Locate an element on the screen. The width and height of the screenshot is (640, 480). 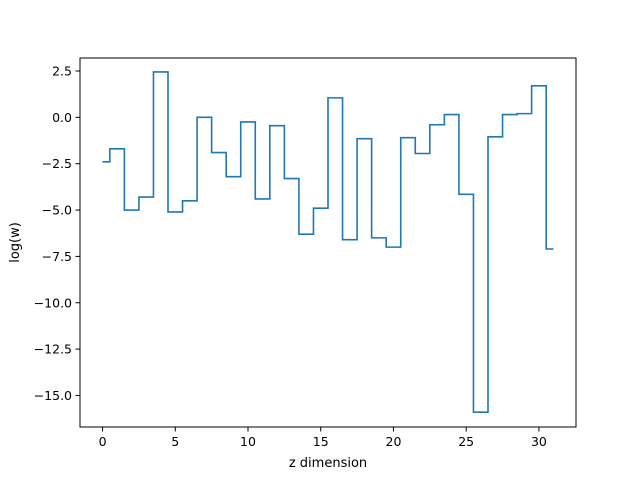
y-tick-label: −7.5 is located at coordinates (57, 256).